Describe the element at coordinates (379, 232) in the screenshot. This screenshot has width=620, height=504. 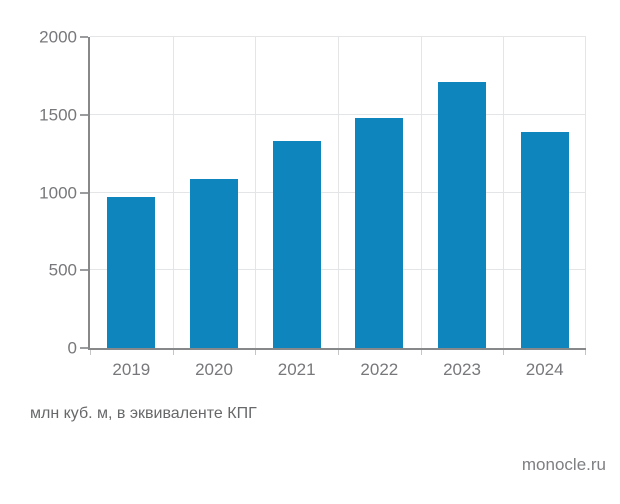
I see `bar-2022` at that location.